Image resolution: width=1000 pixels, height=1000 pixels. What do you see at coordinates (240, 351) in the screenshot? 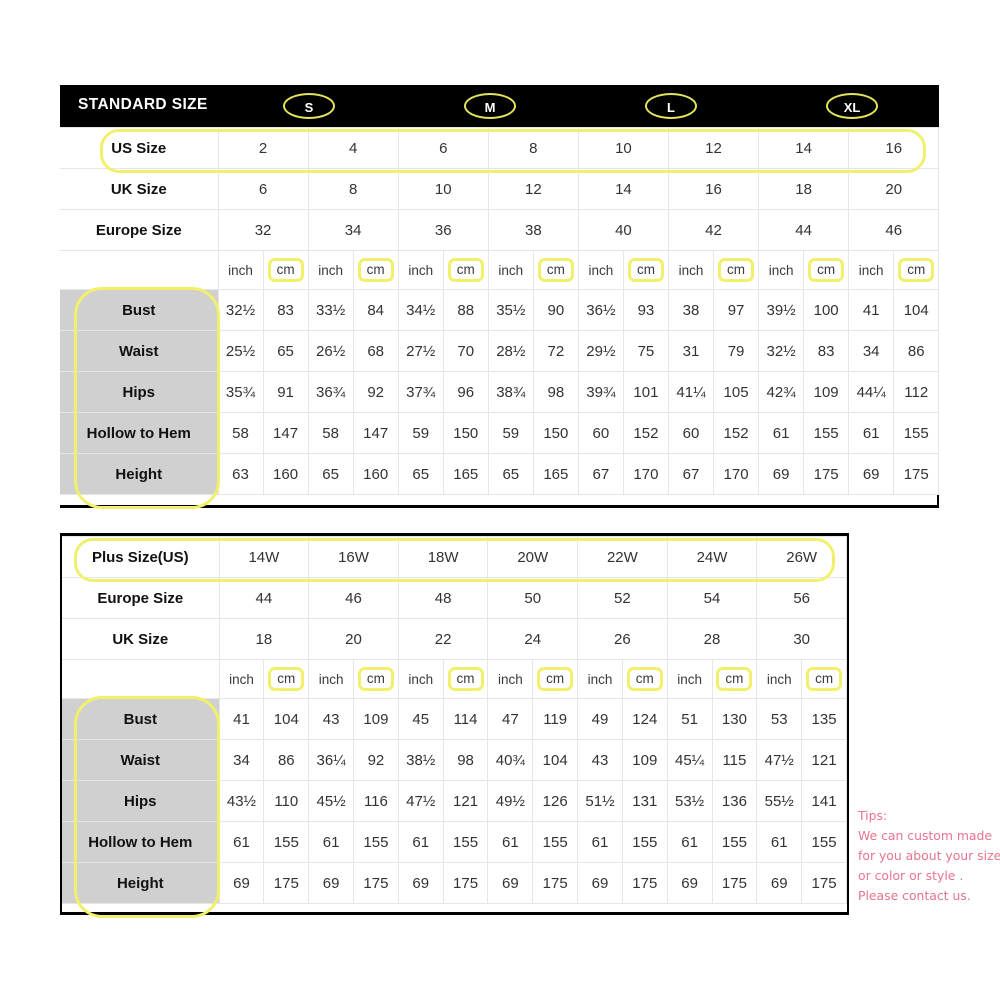
I see `cell: 25½` at bounding box center [240, 351].